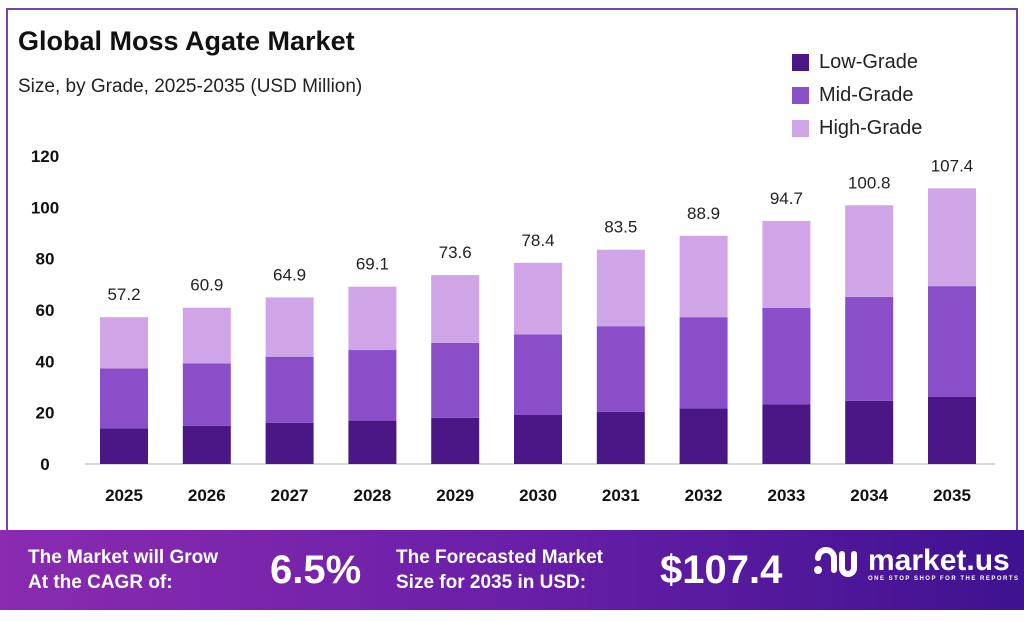 Image resolution: width=1024 pixels, height=621 pixels. Describe the element at coordinates (703, 213) in the screenshot. I see `total-label: 88.9` at that location.